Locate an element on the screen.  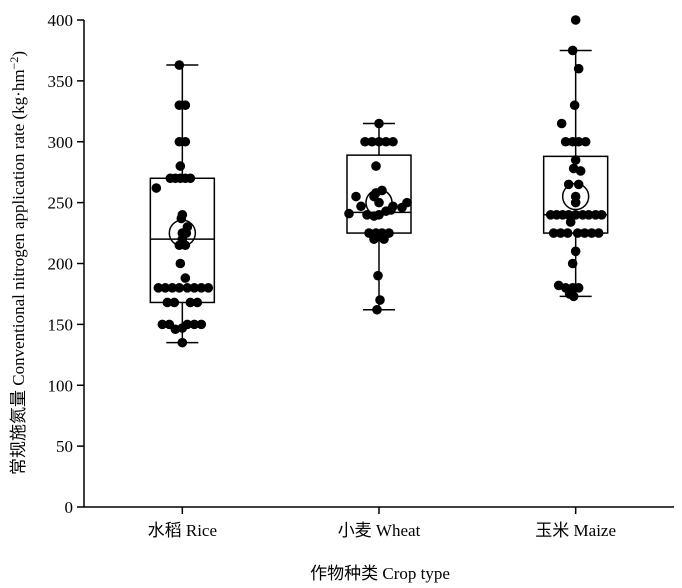
mean-markers is located at coordinates (379, 214).